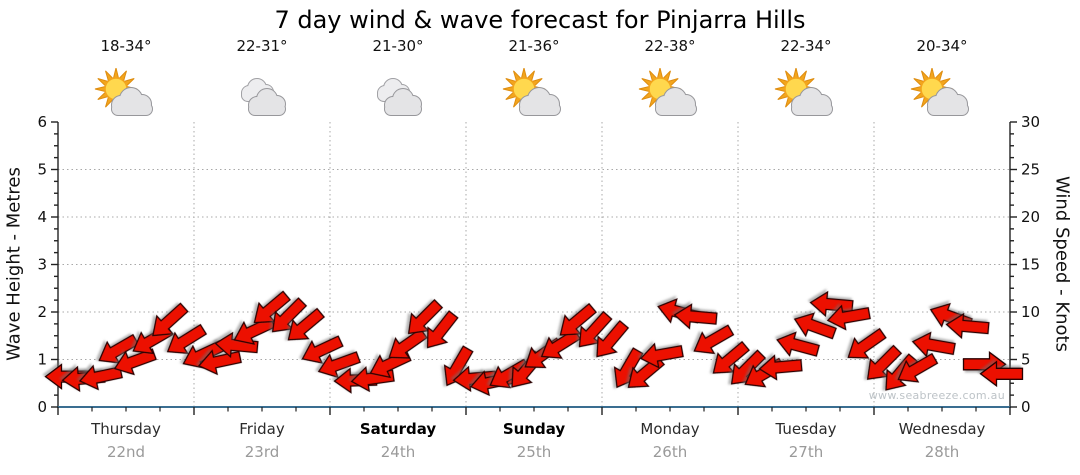 This screenshot has width=1080, height=475. I want to click on left-axis-tick-label: 4, so click(42, 217).